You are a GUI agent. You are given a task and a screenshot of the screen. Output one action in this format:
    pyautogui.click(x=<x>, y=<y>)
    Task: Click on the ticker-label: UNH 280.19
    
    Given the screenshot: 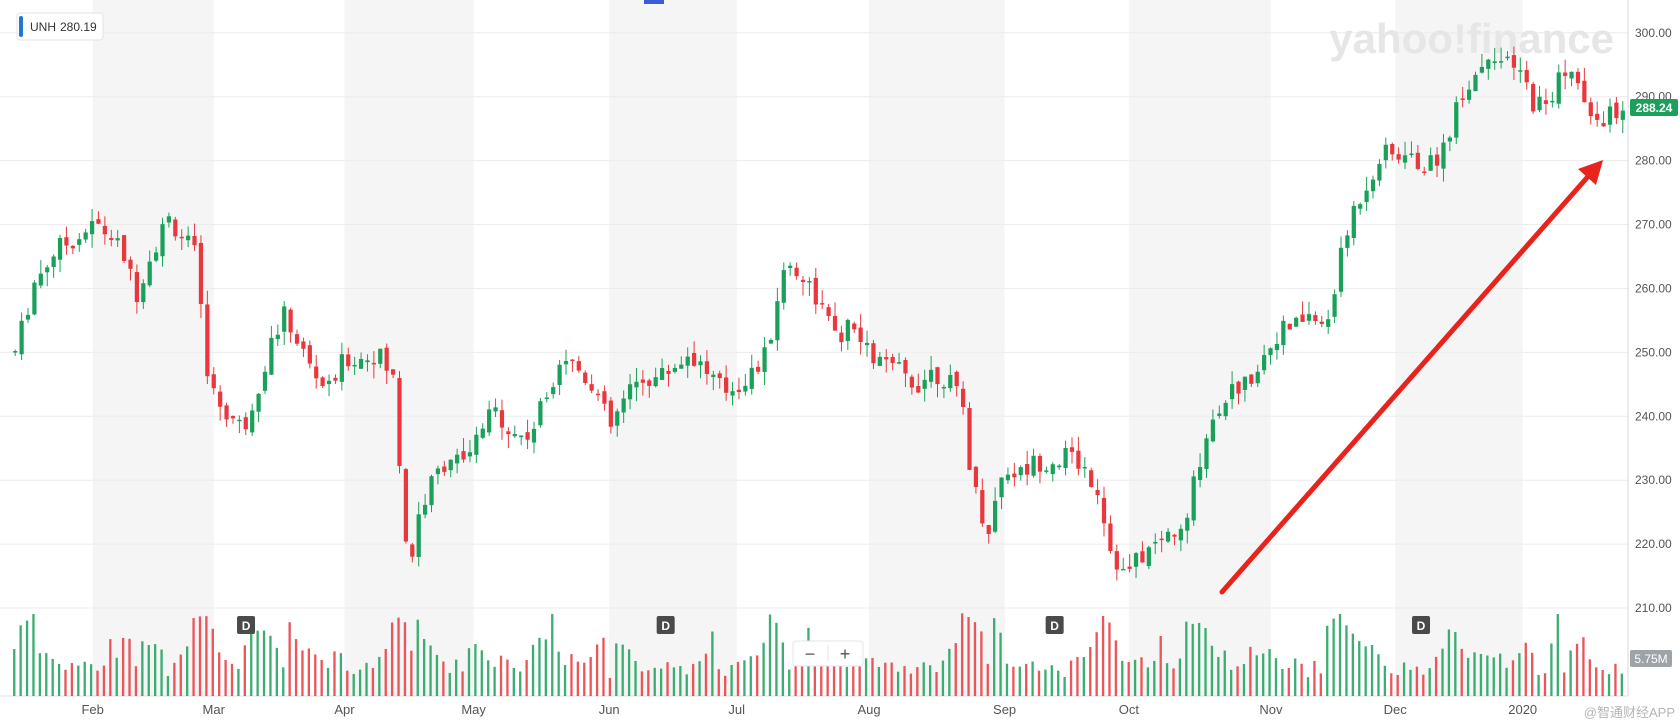 What is the action you would take?
    pyautogui.click(x=60, y=26)
    